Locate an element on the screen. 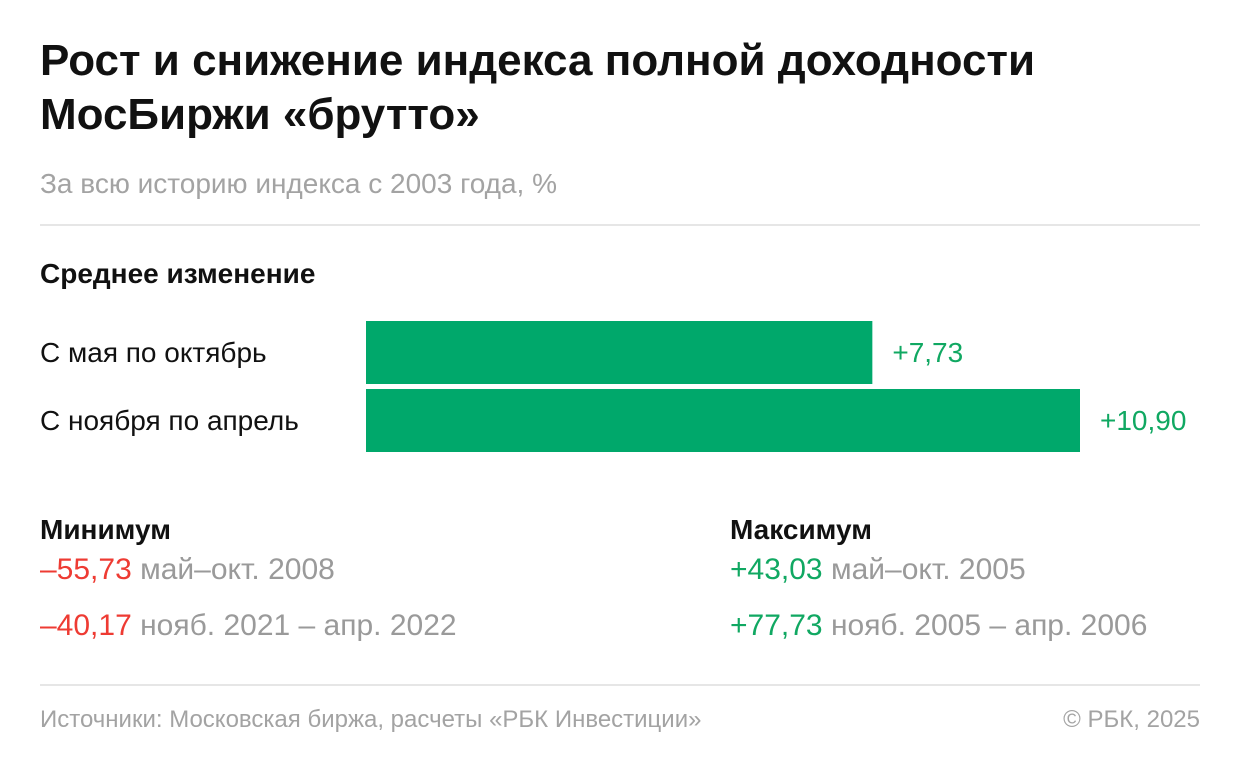  minimum-heading: Минимум is located at coordinates (105, 529).